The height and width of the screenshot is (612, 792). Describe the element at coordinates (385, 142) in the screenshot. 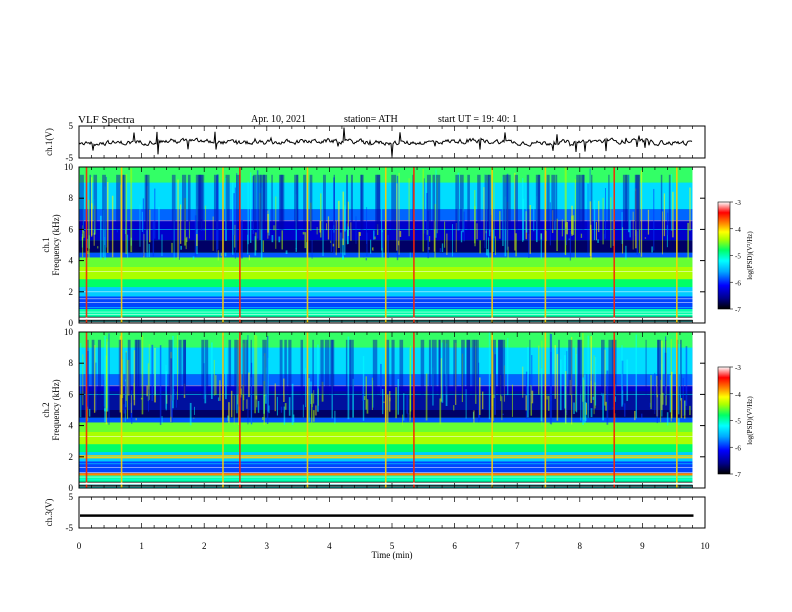

I see `ch1-waveform-trace` at that location.